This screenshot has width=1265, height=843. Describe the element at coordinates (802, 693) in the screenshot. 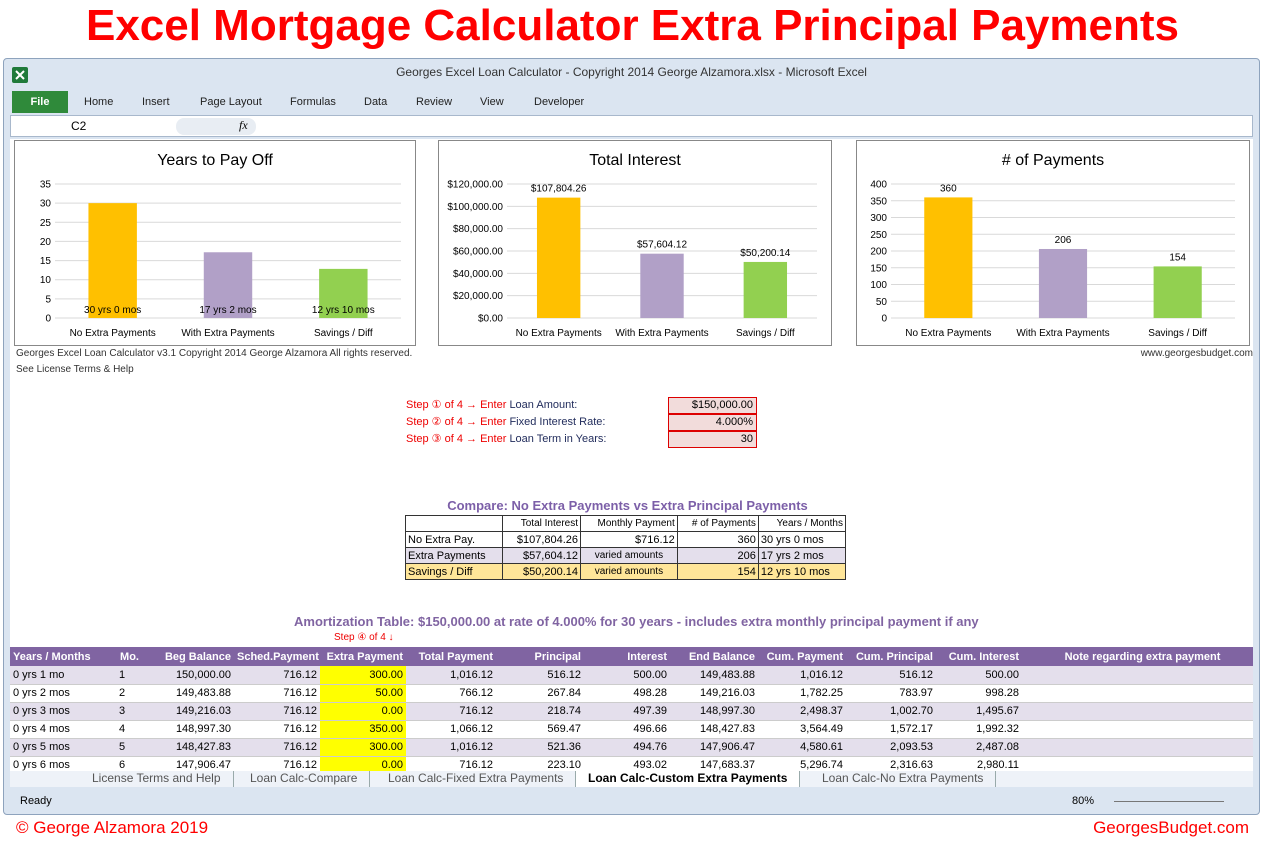

I see `cell: 1,782.25` at that location.